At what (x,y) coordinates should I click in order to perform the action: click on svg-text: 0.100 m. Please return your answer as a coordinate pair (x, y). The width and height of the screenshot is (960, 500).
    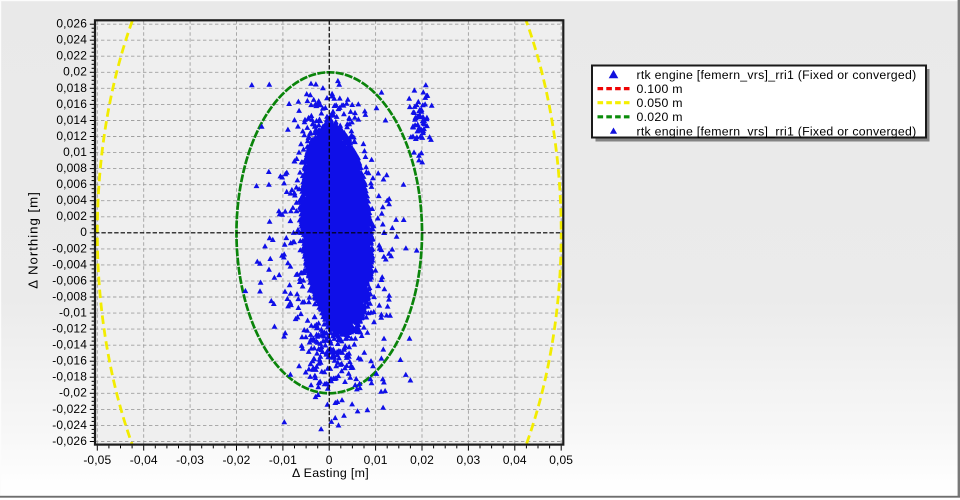
    Looking at the image, I should click on (660, 89).